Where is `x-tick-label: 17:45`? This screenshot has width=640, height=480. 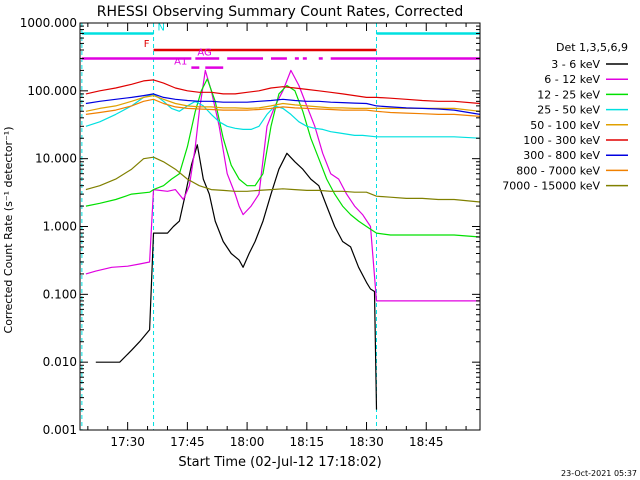 x-tick-label: 17:45 is located at coordinates (187, 442).